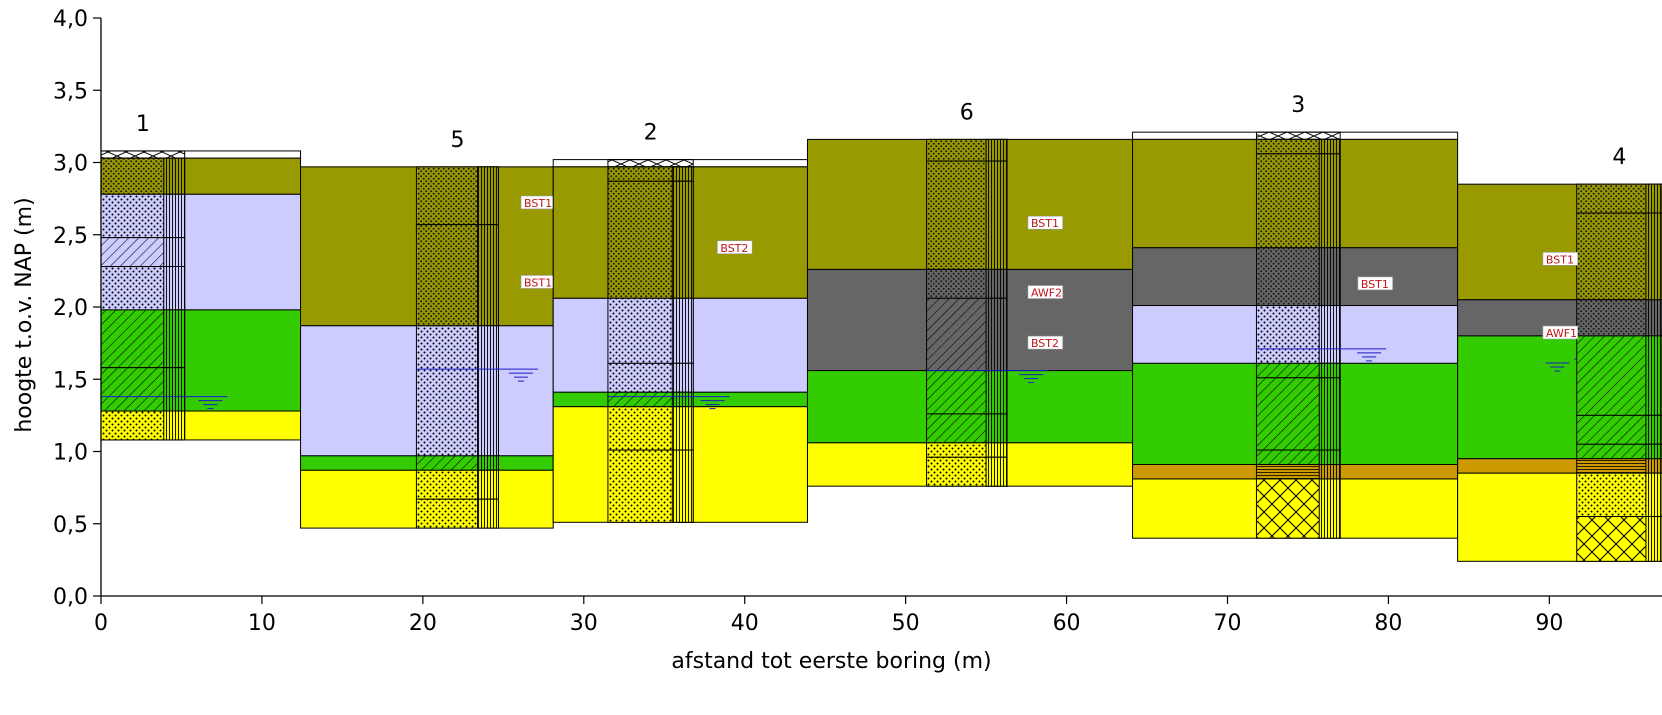  Describe the element at coordinates (24, 314) in the screenshot. I see `y-axis-title: hoogte t.o.v. NAP (m)` at that location.